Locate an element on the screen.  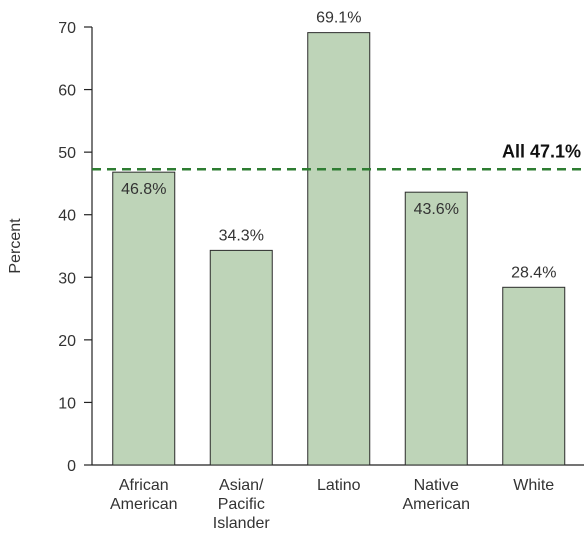
bar-value-label: 69.1% is located at coordinates (338, 18).